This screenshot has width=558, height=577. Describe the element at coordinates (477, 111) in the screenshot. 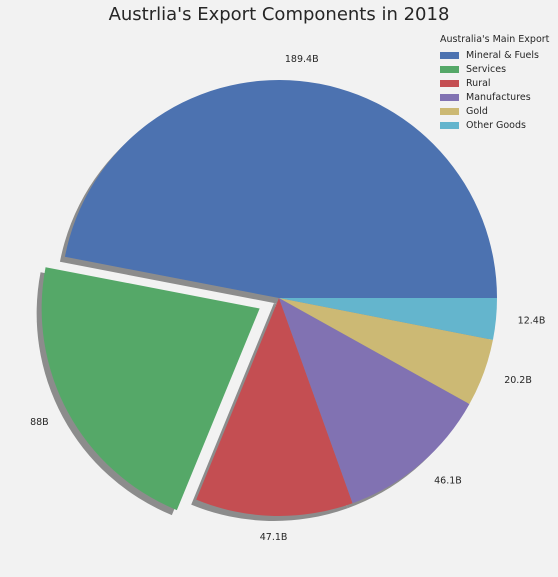

I see `legend-label: Gold` at that location.